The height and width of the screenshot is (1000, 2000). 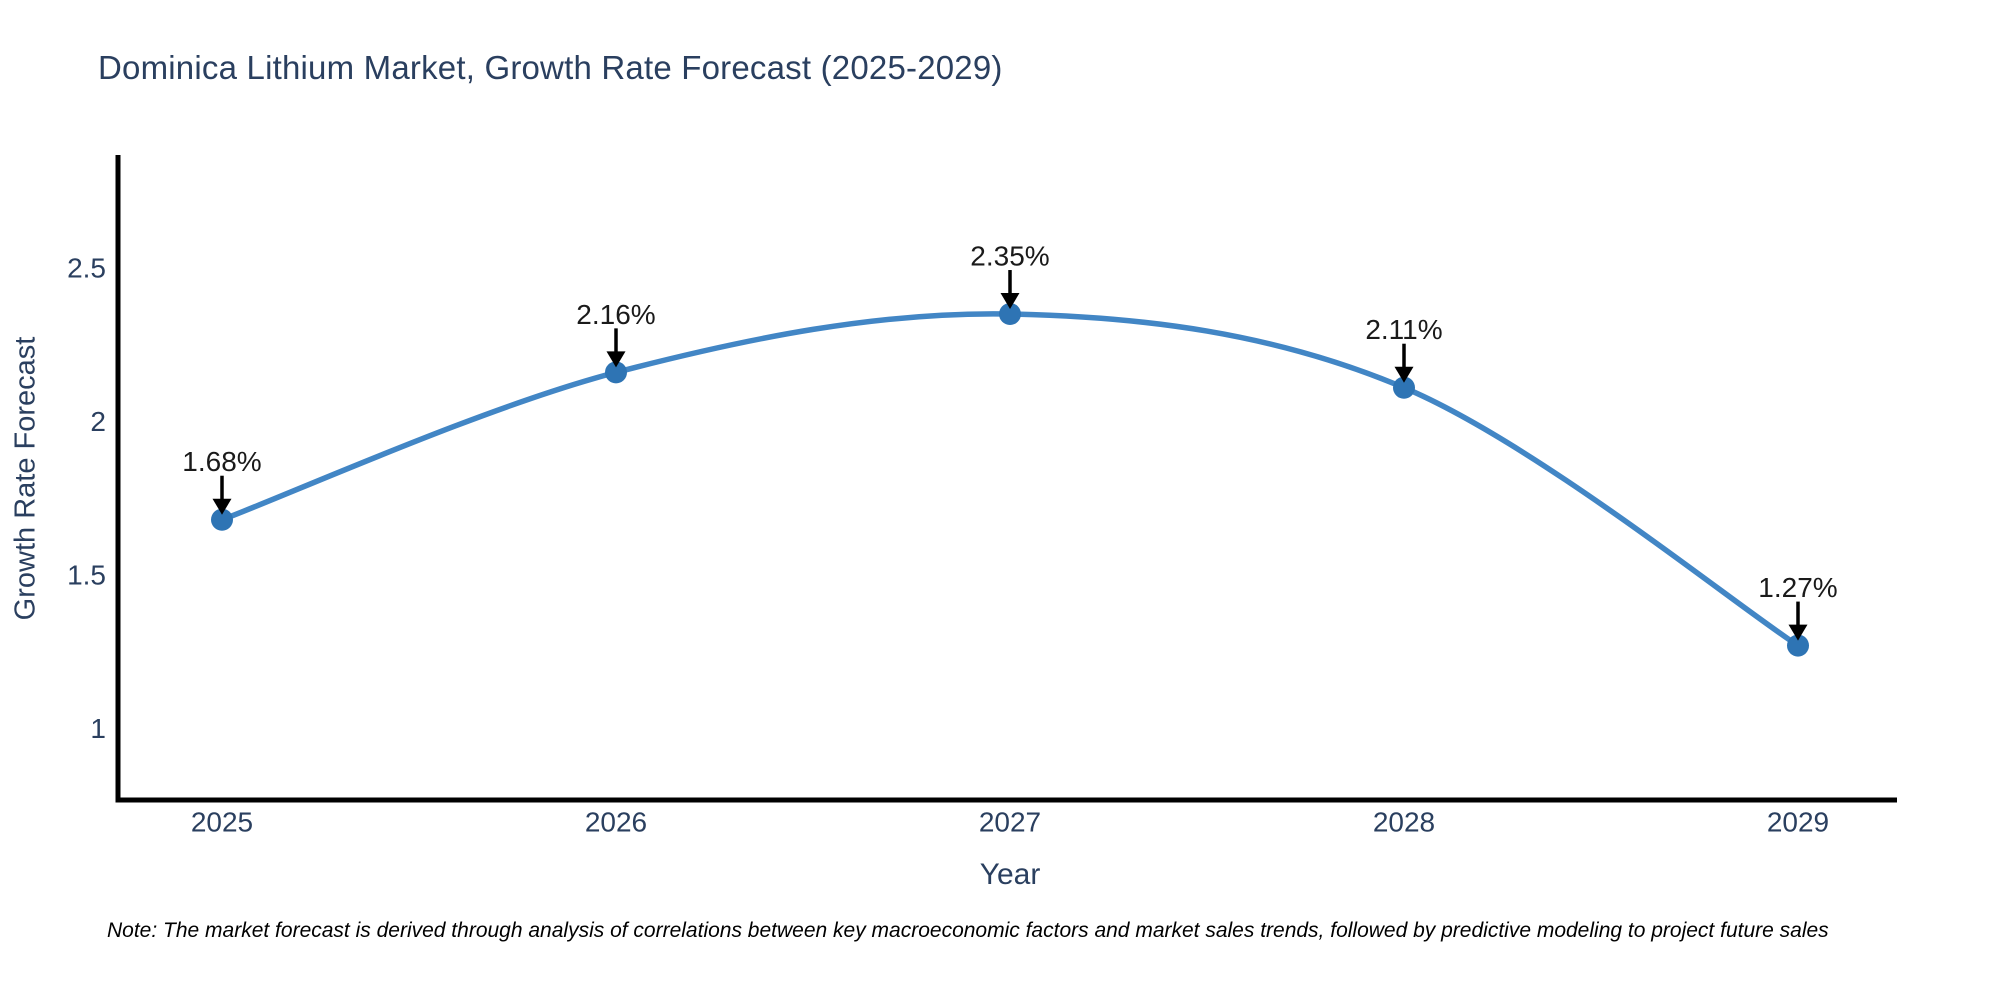 What do you see at coordinates (1010, 874) in the screenshot?
I see `x-axis-title: Year` at bounding box center [1010, 874].